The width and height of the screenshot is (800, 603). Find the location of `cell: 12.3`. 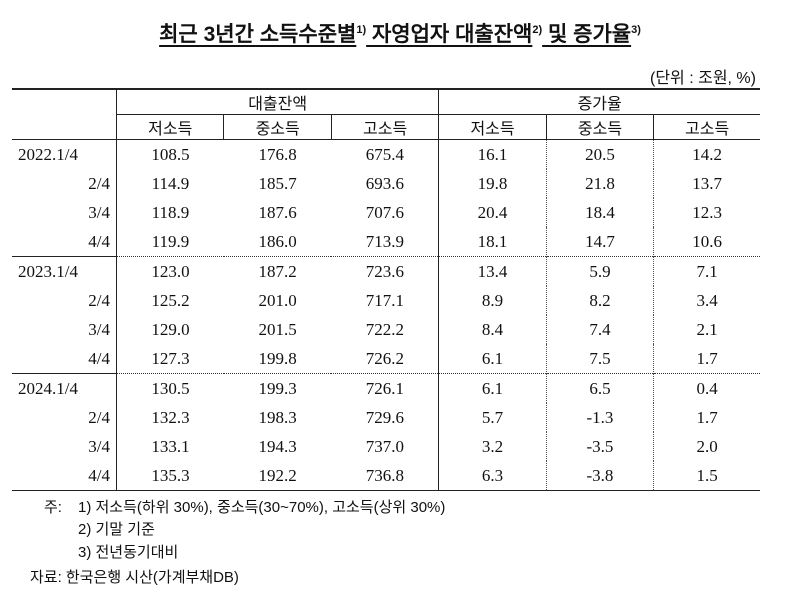

cell: 12.3 is located at coordinates (706, 212).